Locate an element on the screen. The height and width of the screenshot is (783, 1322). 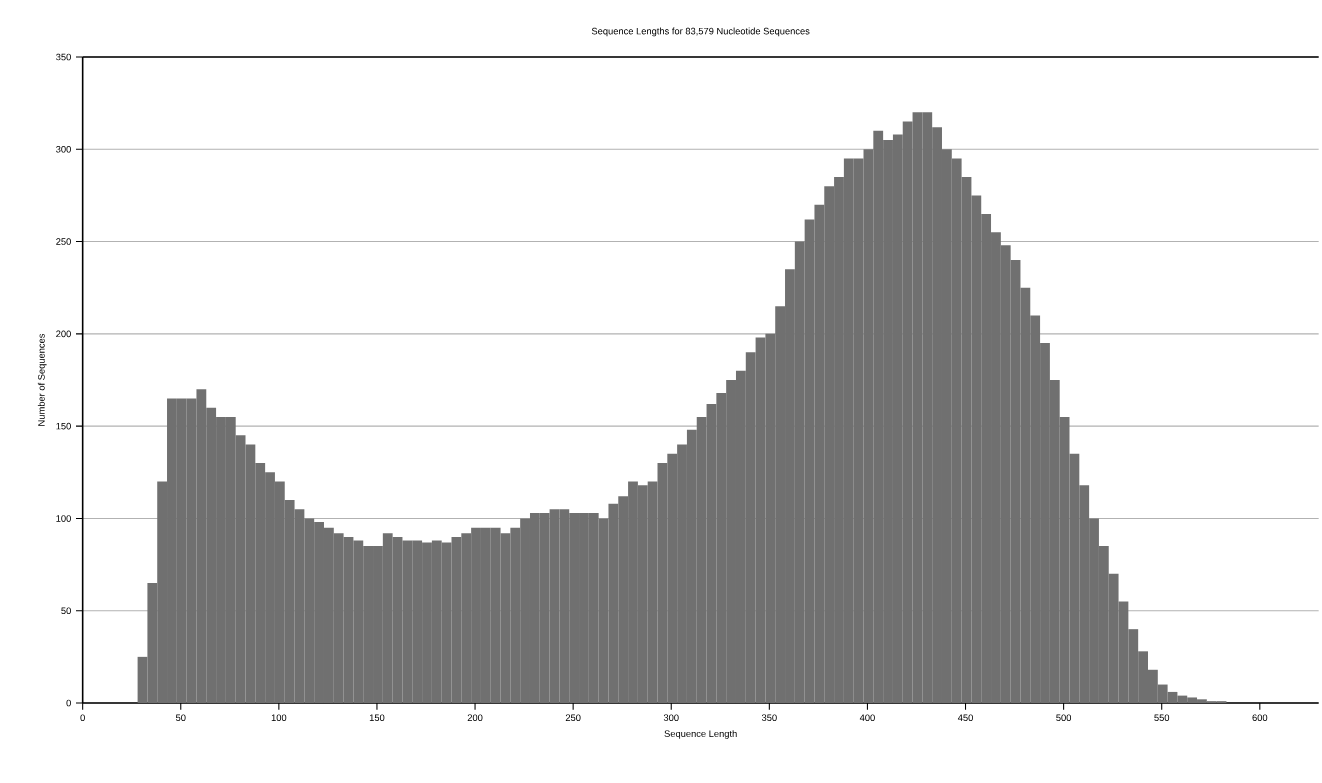
y-axis-title: Number of Sequences is located at coordinates (42, 379).